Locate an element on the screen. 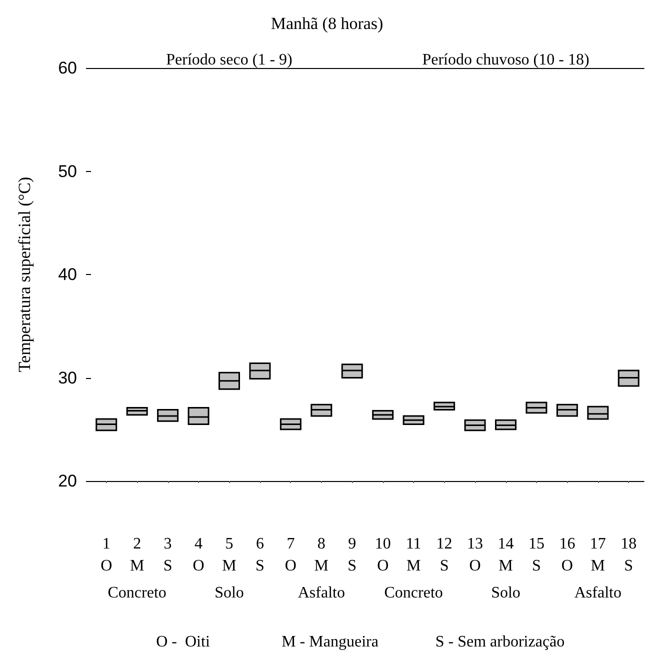  annotation: Período seco (1 - 9) is located at coordinates (229, 60).